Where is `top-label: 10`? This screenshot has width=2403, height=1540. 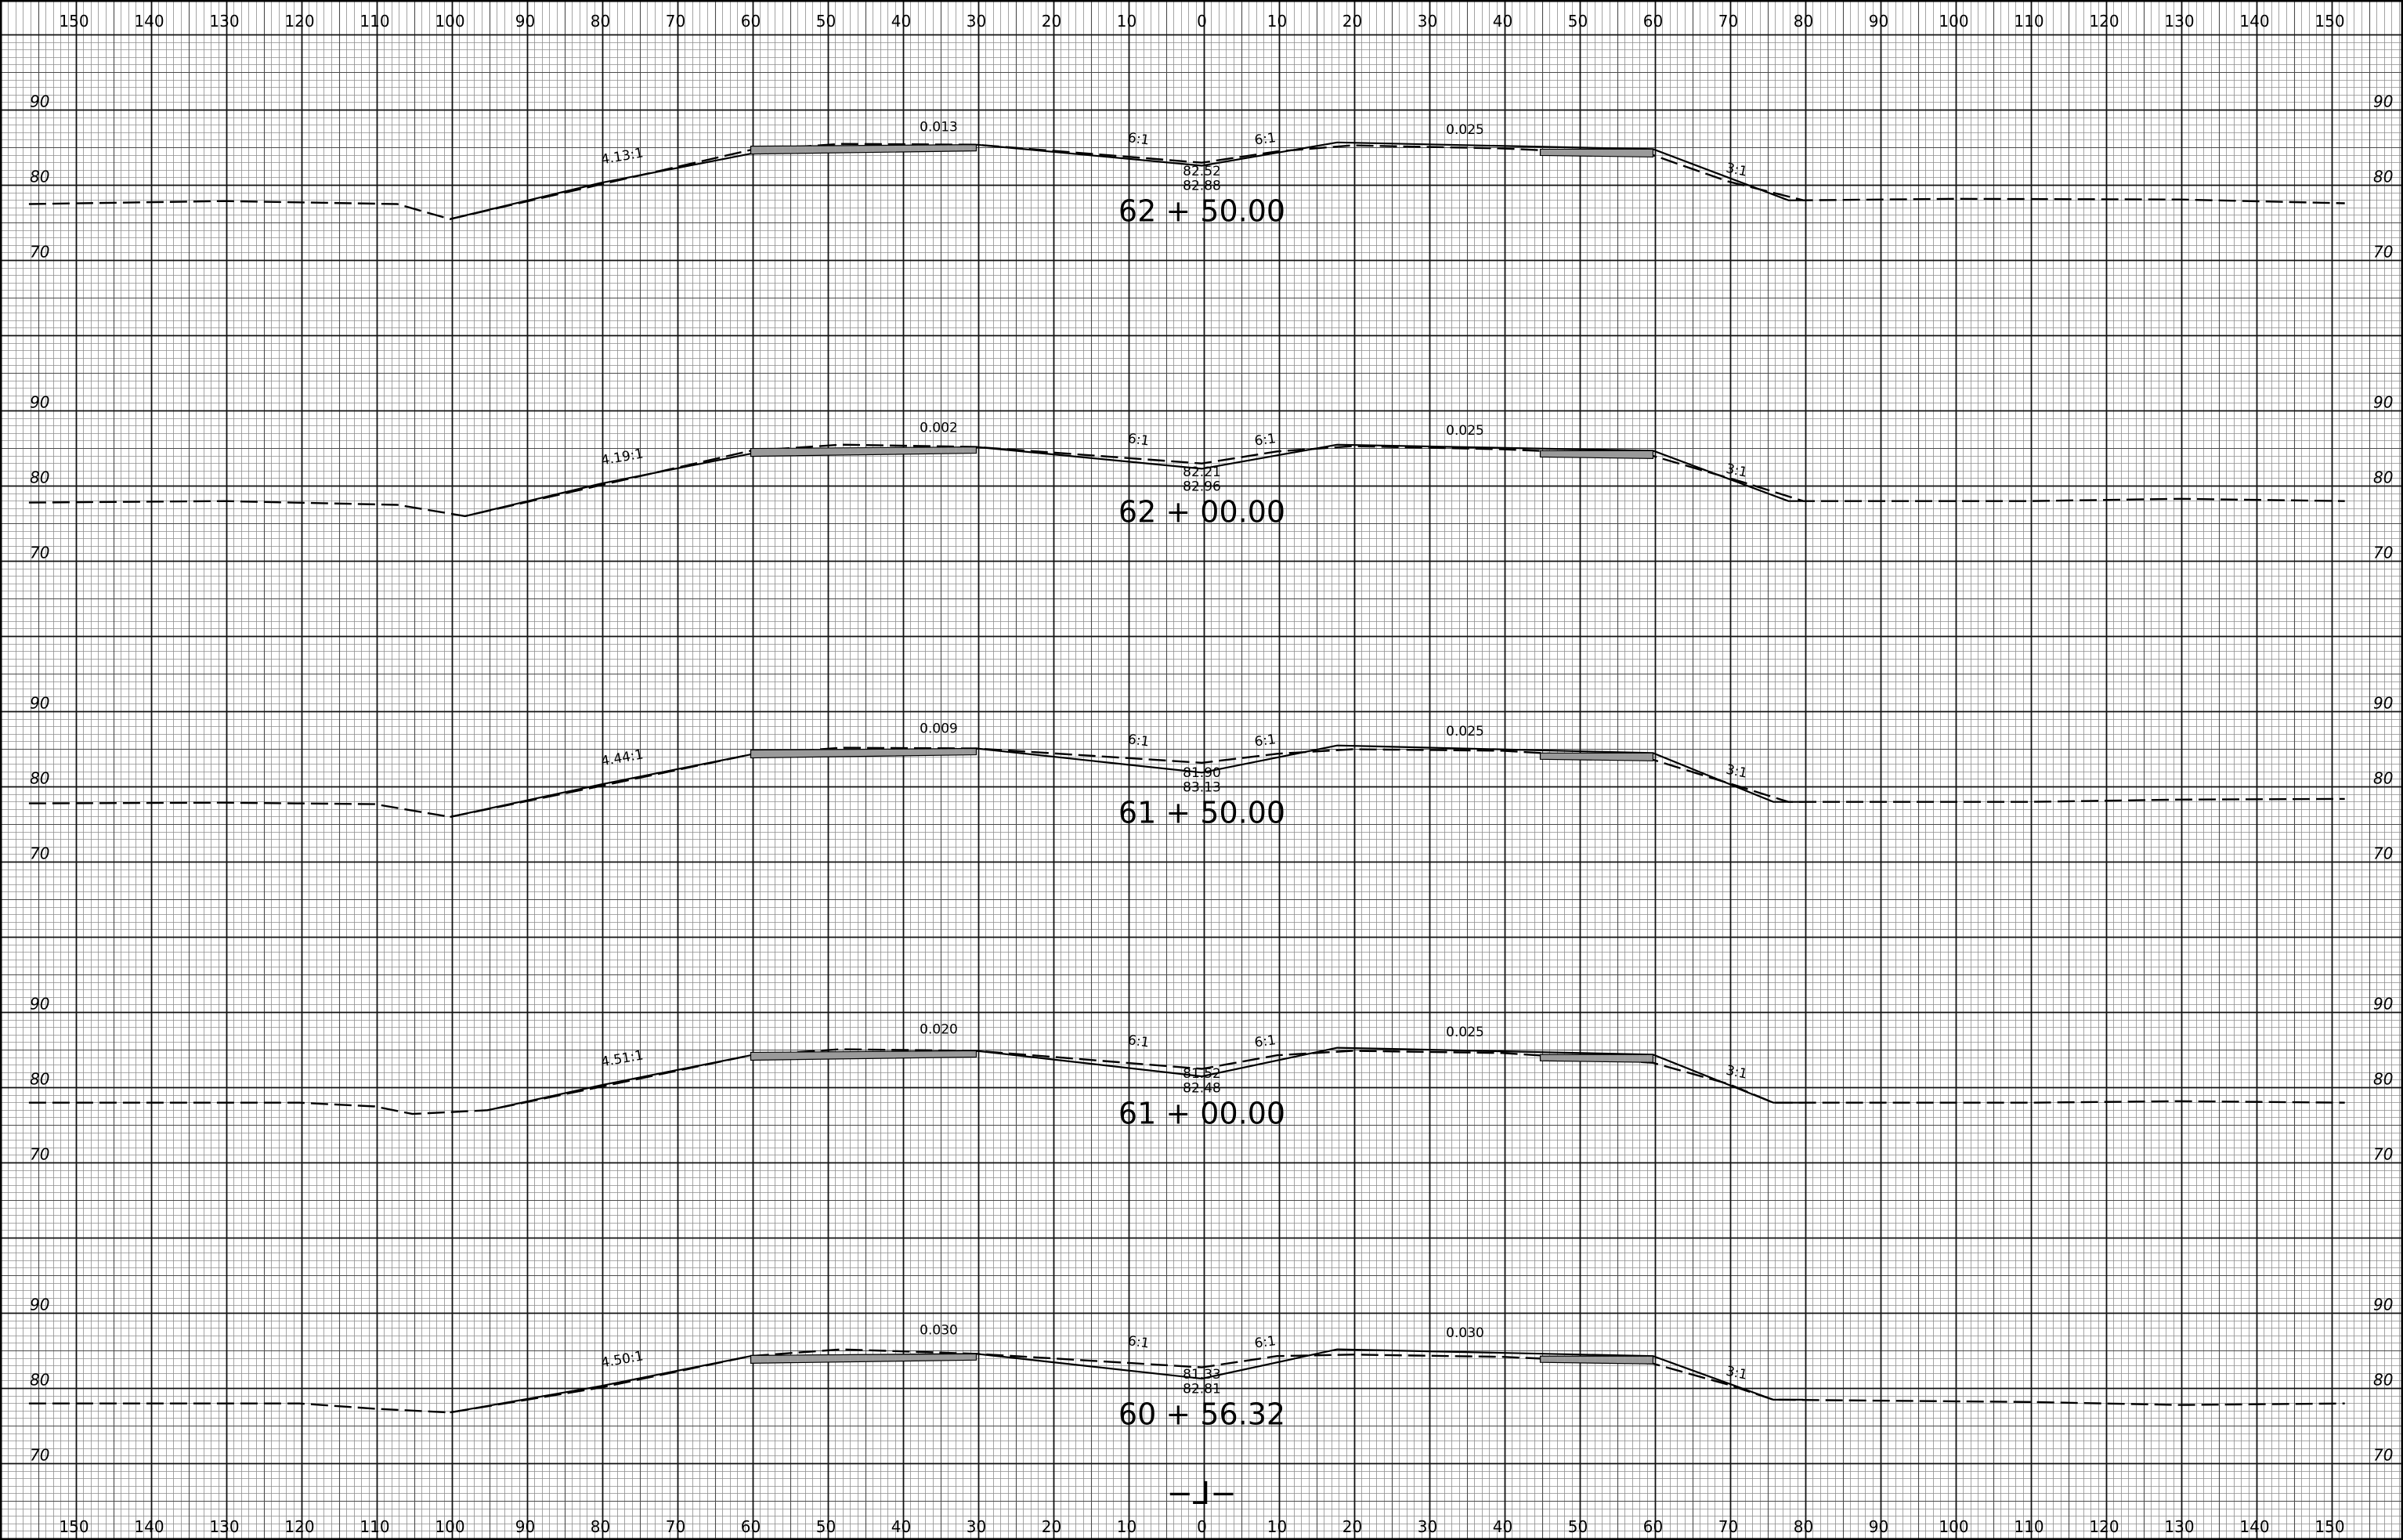 top-label: 10 is located at coordinates (1277, 21).